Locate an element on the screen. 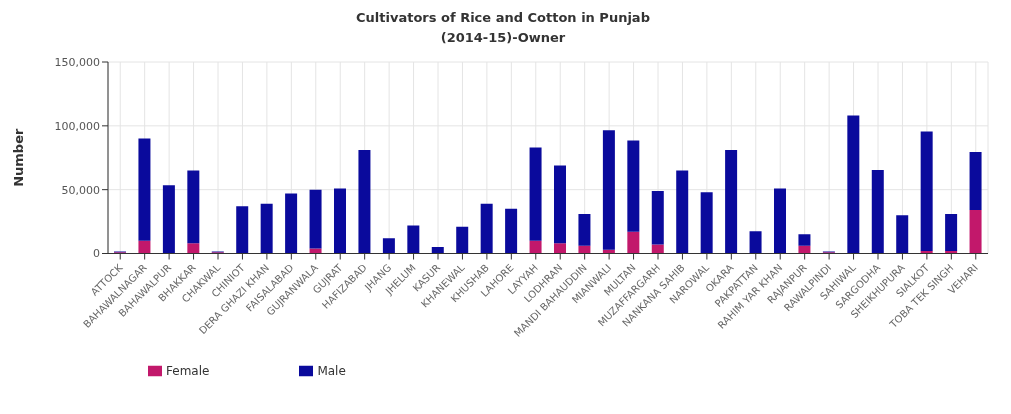 This screenshot has height=414, width=1011. legend-label: Male is located at coordinates (331, 370).